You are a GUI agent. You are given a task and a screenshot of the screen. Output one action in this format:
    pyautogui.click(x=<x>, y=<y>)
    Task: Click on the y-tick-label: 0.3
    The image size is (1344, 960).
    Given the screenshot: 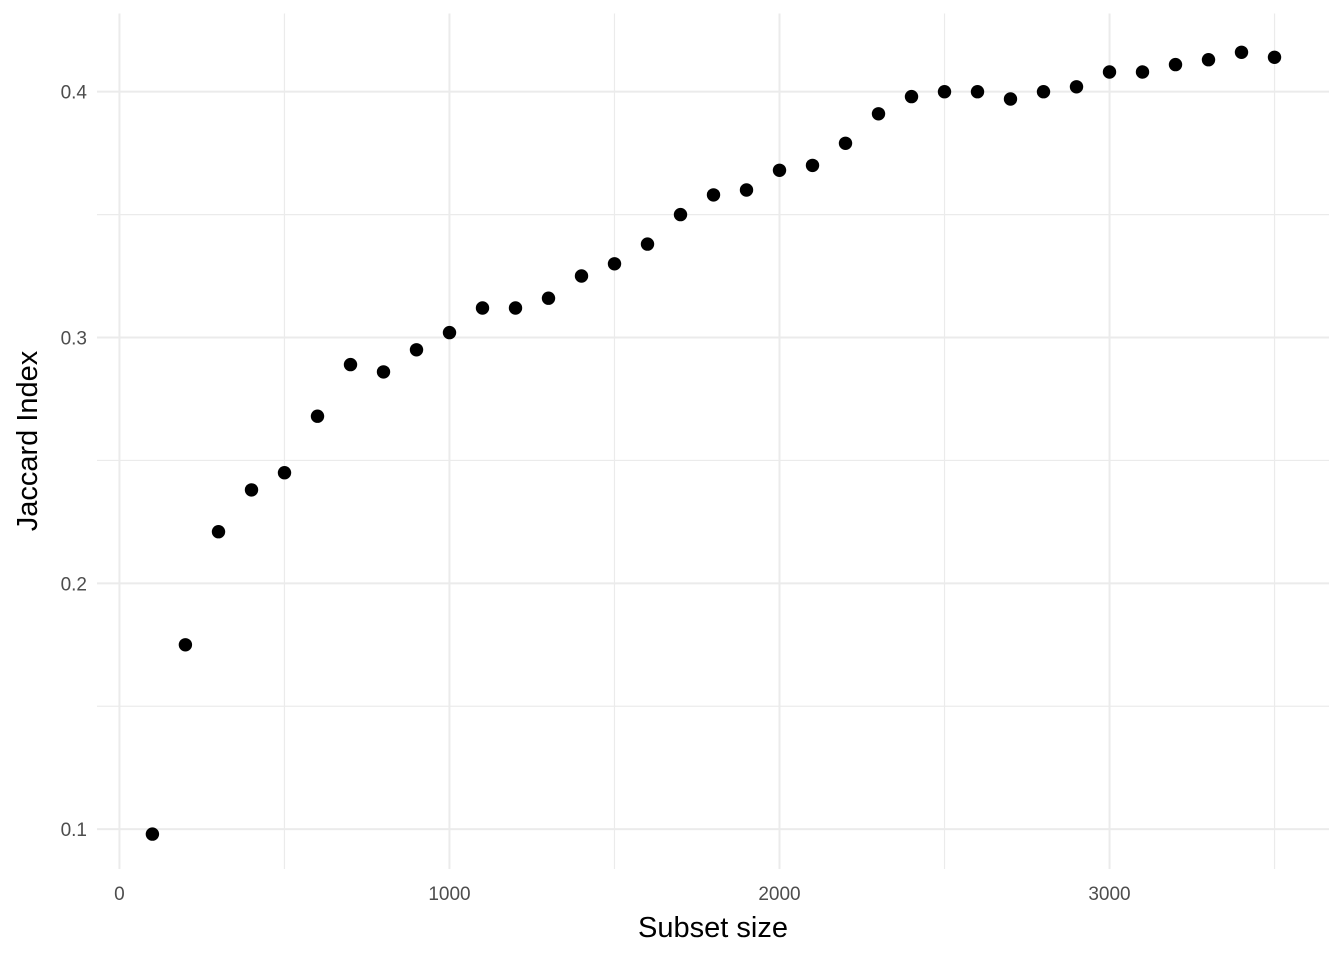 What is the action you would take?
    pyautogui.click(x=74, y=339)
    